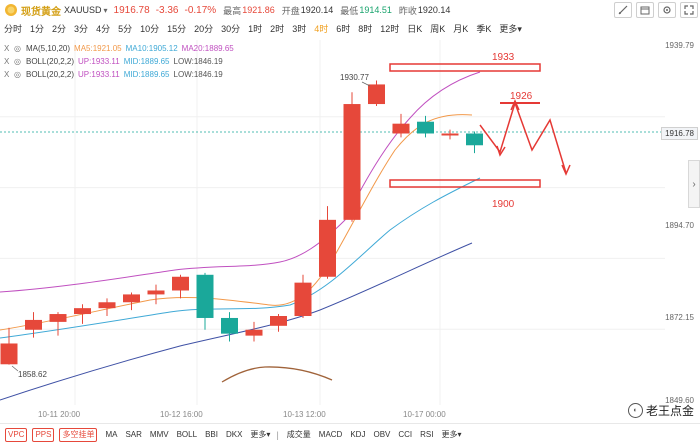 The image size is (700, 445). Describe the element at coordinates (349, 10) in the screenshot. I see `low-label: 最低` at that location.